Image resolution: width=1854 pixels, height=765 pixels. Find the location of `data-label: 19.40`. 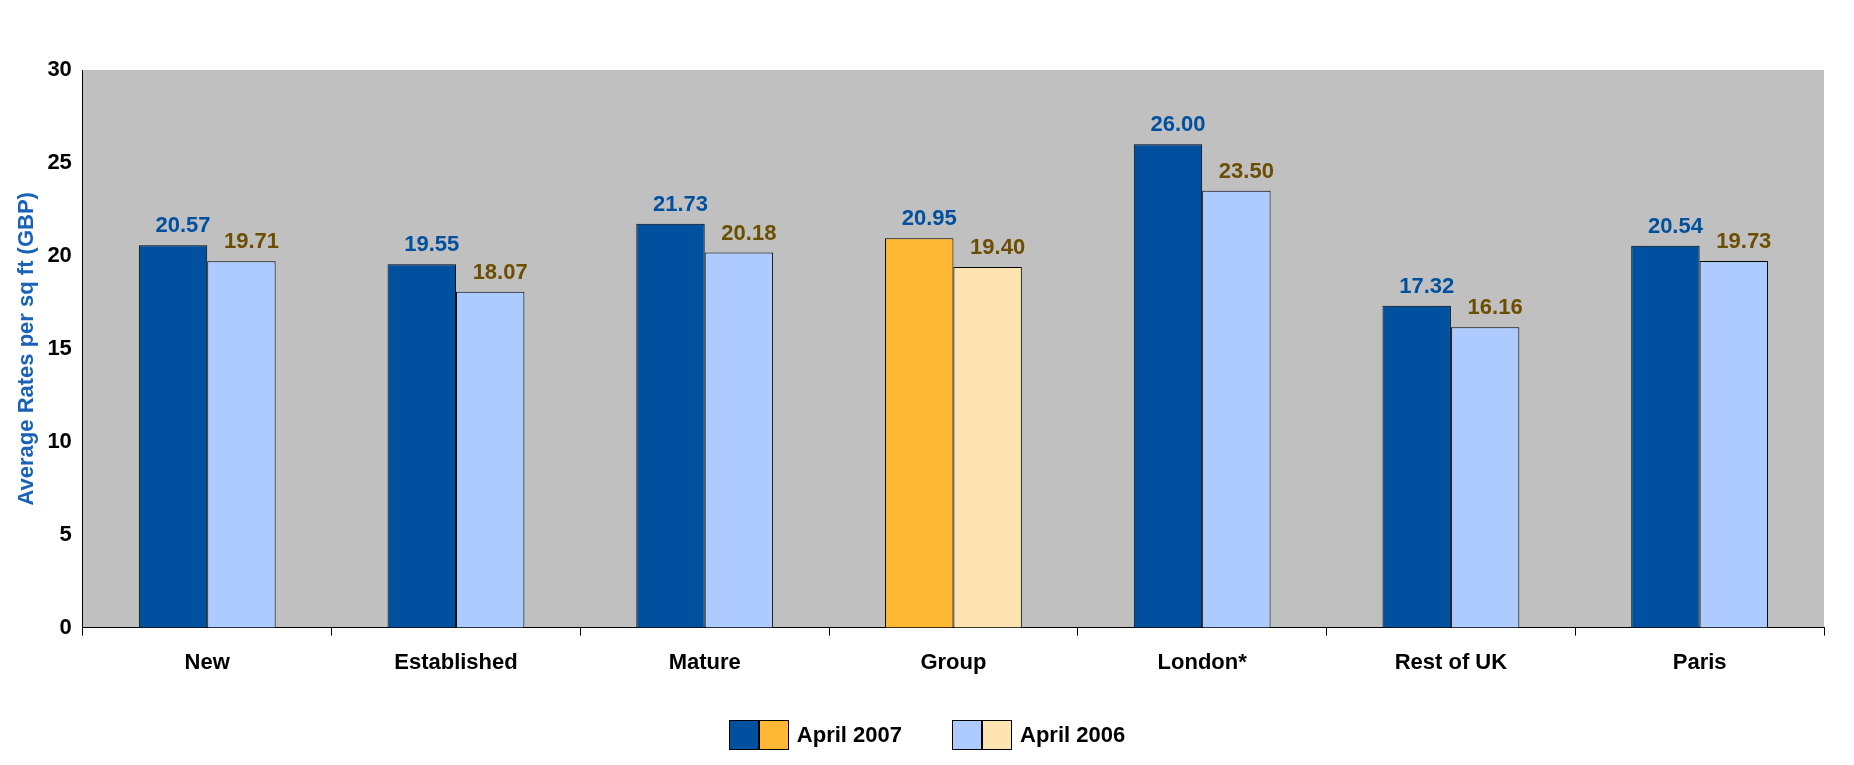

data-label: 19.40 is located at coordinates (998, 247).